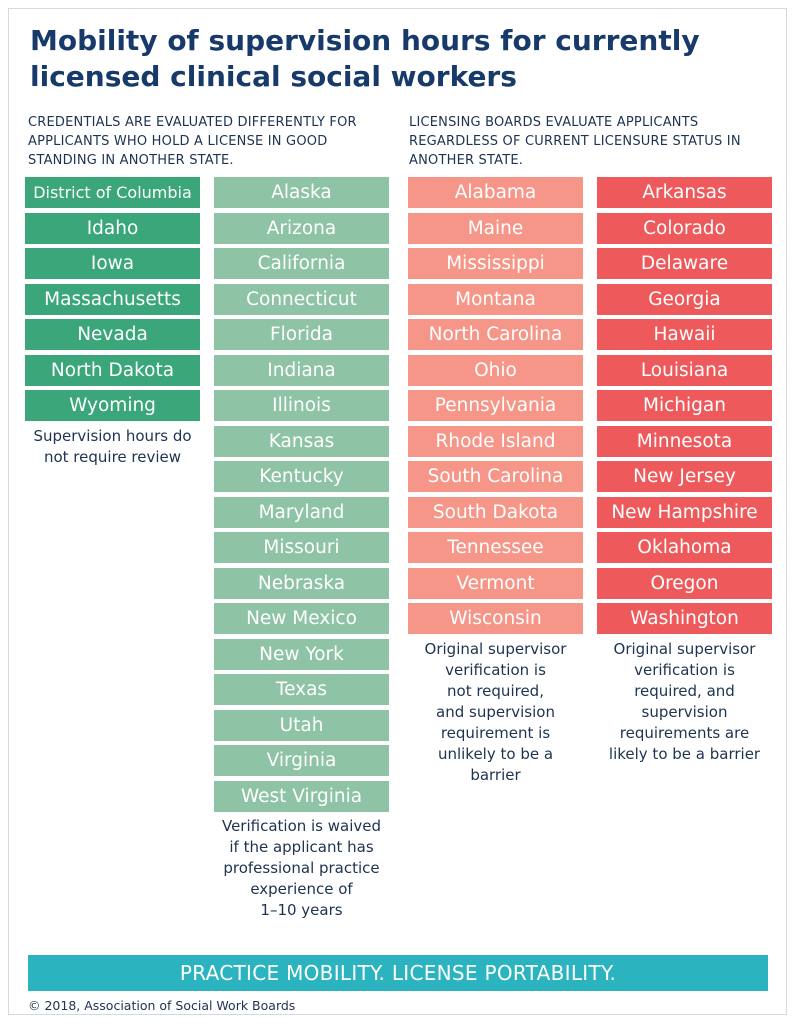  What do you see at coordinates (301, 512) in the screenshot?
I see `state-chip: Maryland` at bounding box center [301, 512].